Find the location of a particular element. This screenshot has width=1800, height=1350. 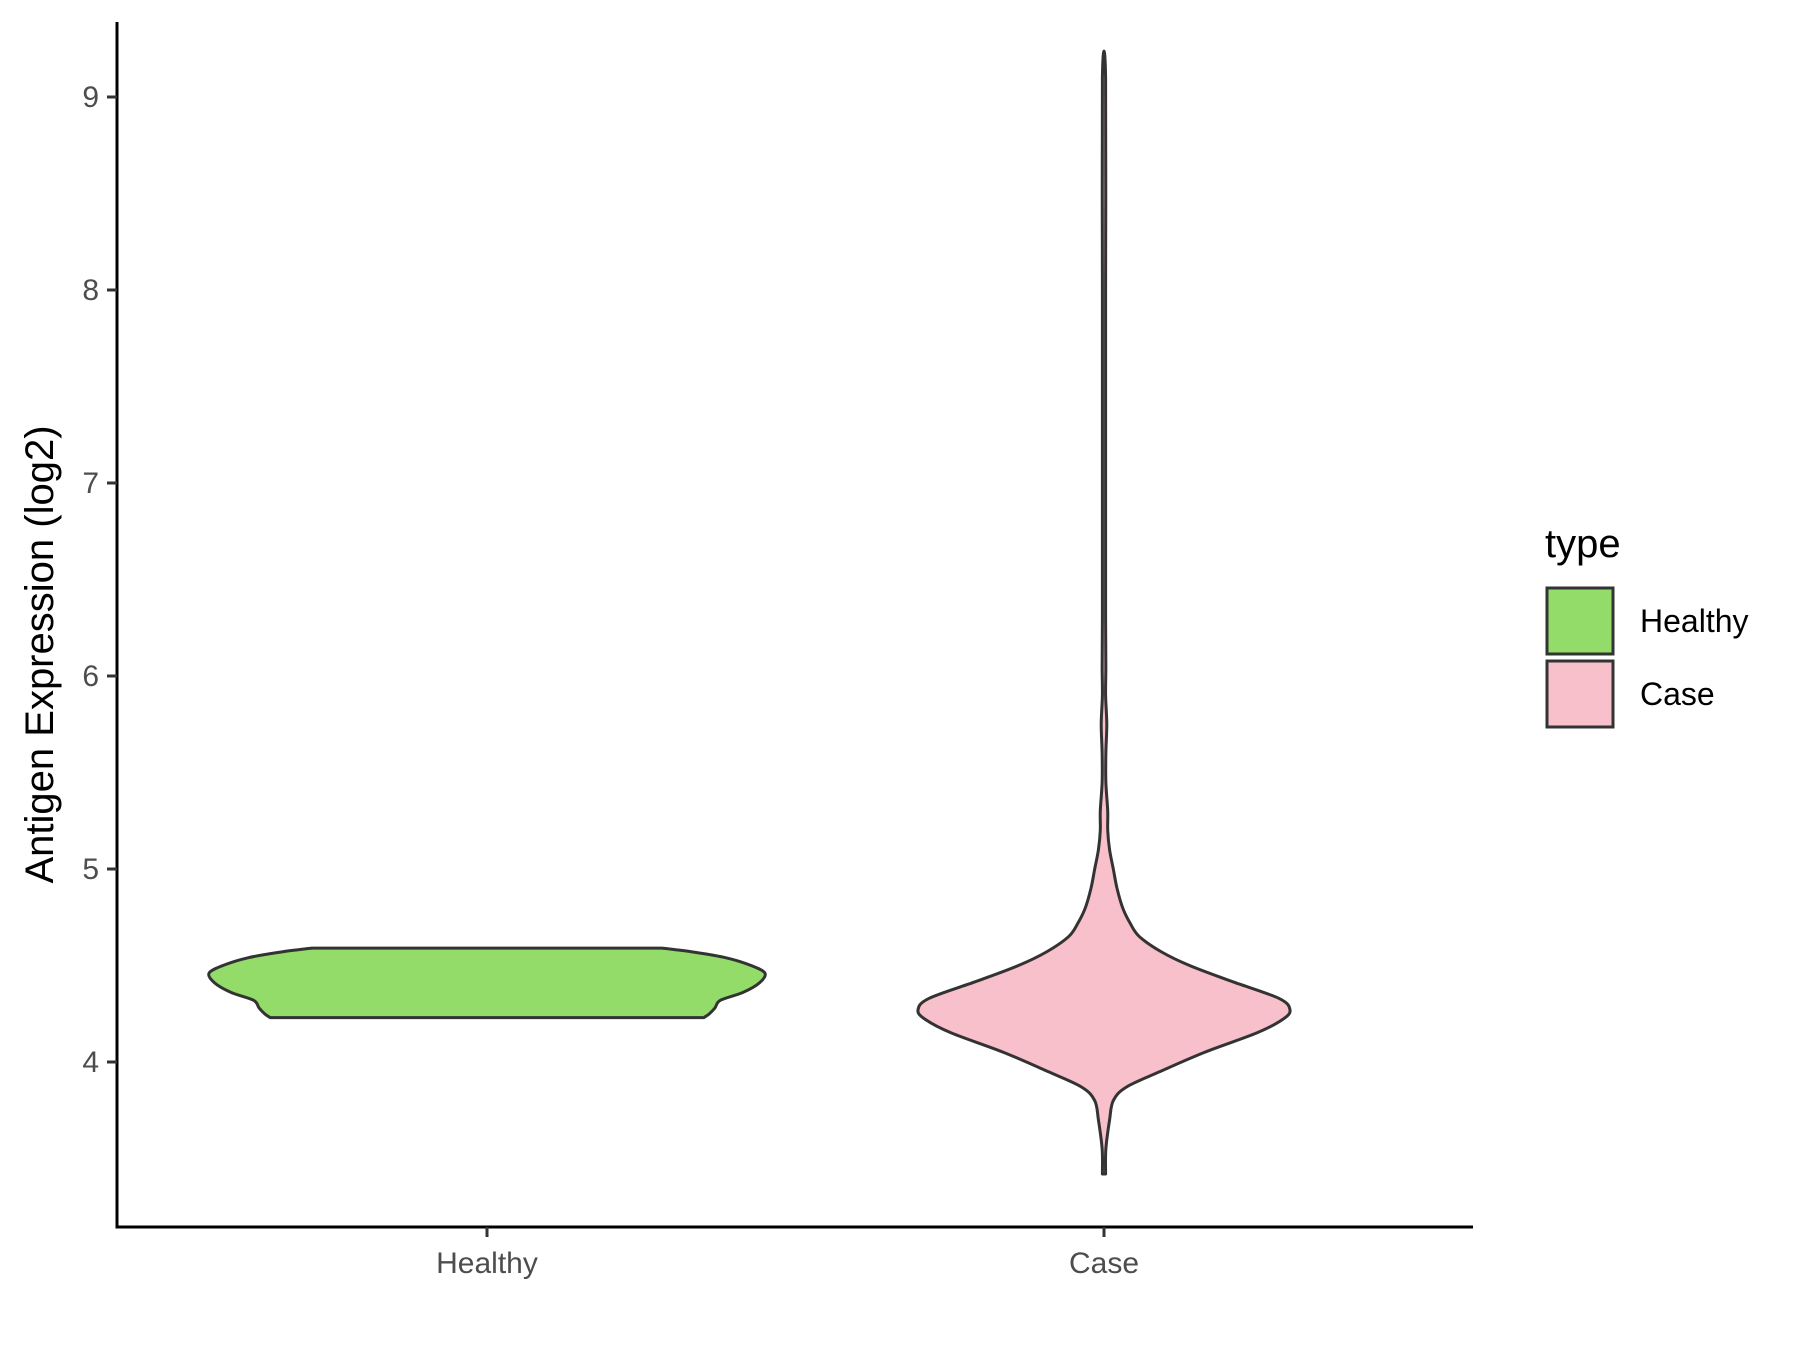

y-axis-title: Antigen Expression (log2) is located at coordinates (40, 654).